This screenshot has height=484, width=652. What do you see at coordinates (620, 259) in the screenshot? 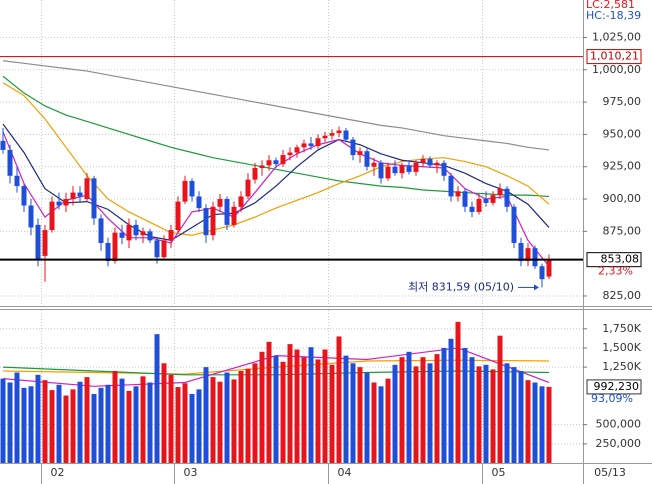
I see `price-label: 853,08` at bounding box center [620, 259].